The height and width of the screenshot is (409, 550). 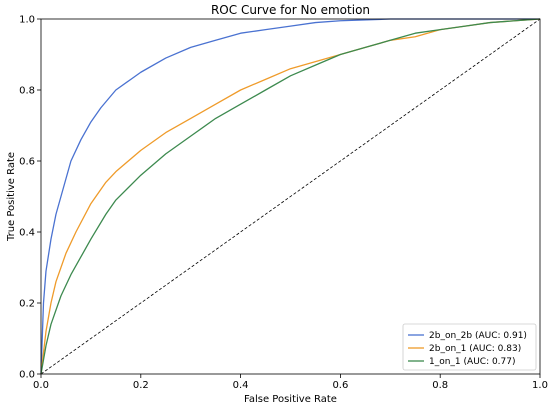 I want to click on legend-label-1: 2b_on_1 (AUC: 0.83), so click(x=475, y=349).